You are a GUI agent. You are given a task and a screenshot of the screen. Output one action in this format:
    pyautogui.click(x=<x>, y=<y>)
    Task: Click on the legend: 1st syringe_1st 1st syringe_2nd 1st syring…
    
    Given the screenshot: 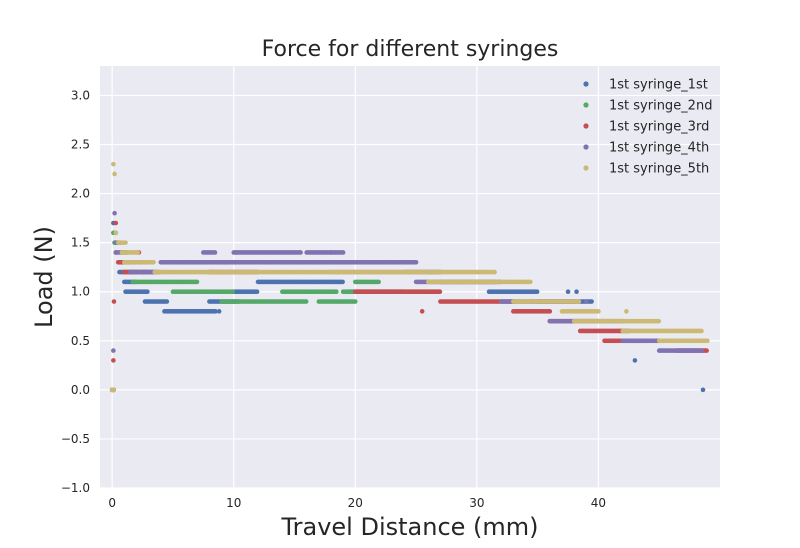 What is the action you would take?
    pyautogui.click(x=647, y=127)
    